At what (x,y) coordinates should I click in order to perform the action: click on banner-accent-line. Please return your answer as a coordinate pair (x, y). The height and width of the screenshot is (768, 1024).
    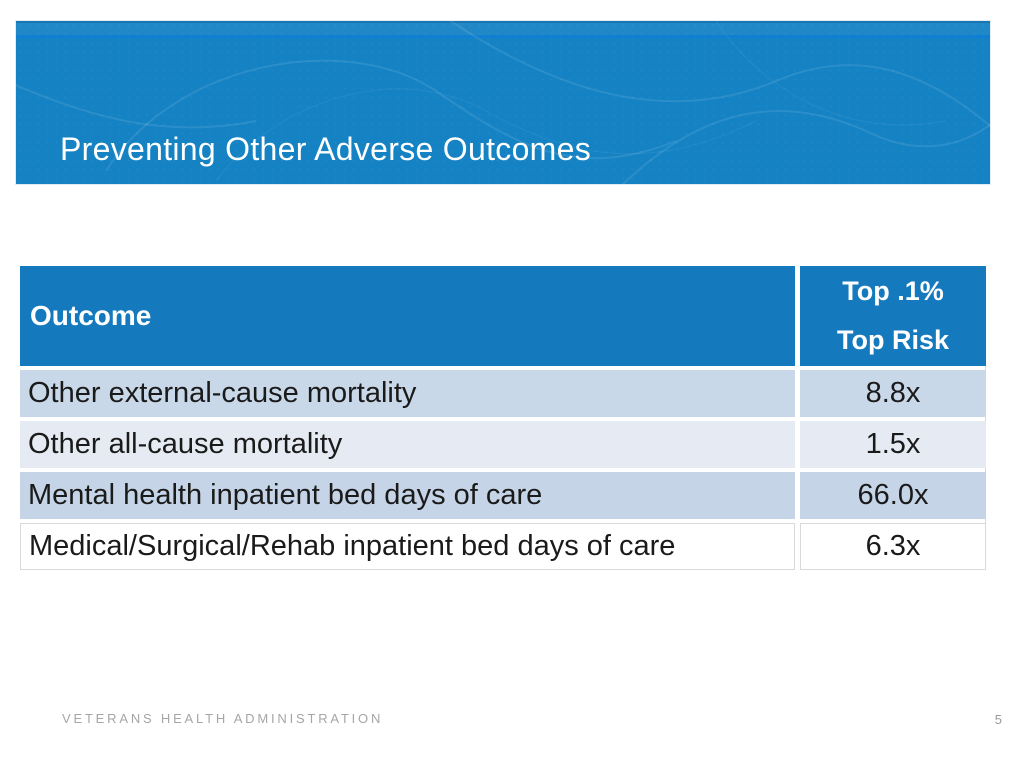
    Looking at the image, I should click on (503, 36).